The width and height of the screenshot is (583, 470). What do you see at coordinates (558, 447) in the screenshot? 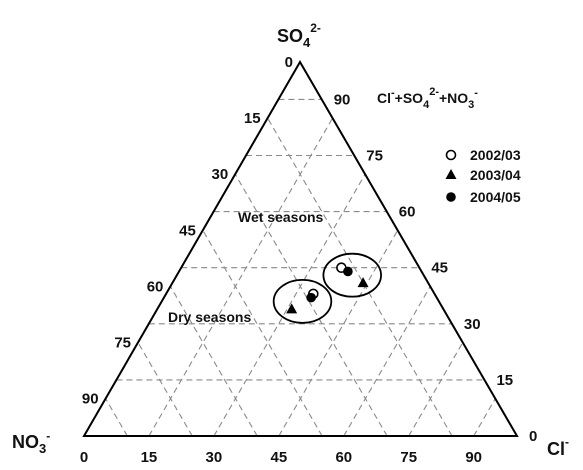
I see `apex-right-label: Cl-` at bounding box center [558, 447].